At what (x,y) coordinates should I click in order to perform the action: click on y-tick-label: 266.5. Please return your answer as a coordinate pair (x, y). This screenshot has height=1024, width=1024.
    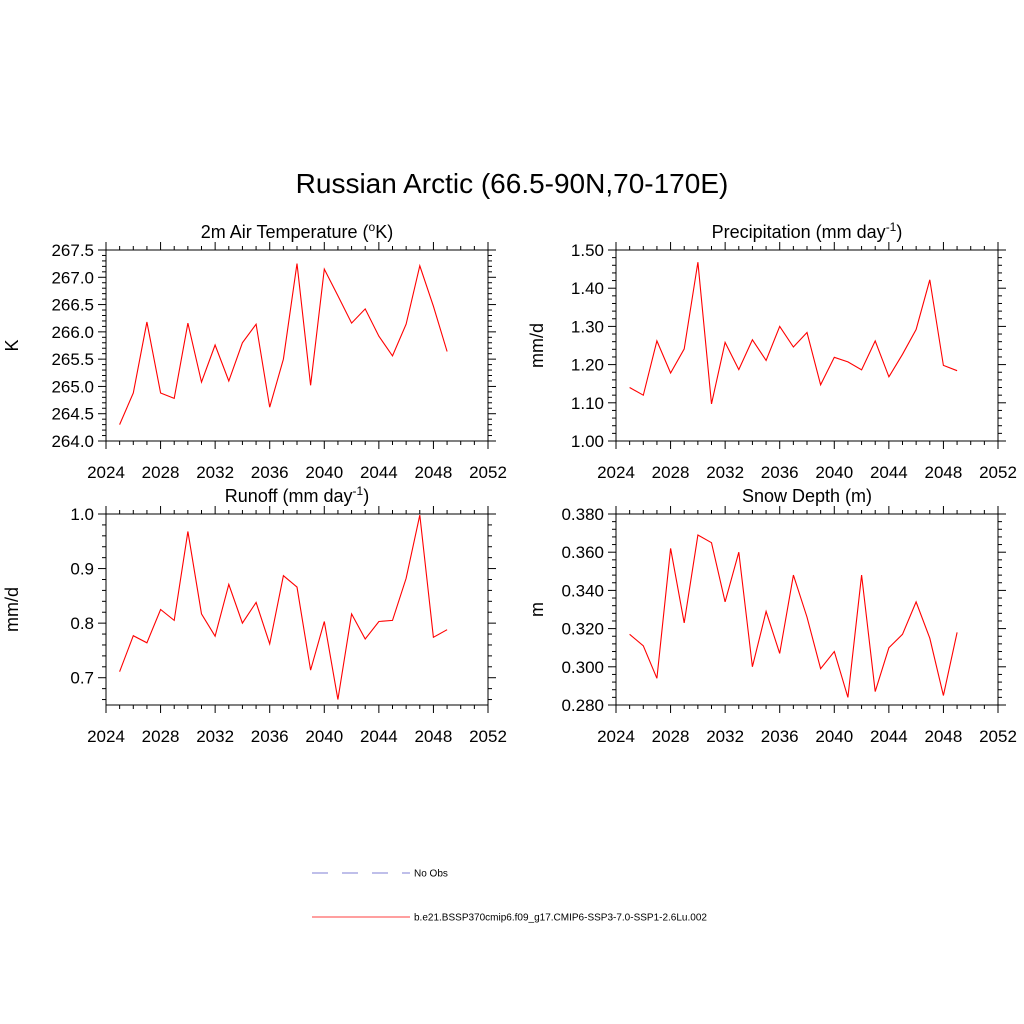
    Looking at the image, I should click on (72, 305).